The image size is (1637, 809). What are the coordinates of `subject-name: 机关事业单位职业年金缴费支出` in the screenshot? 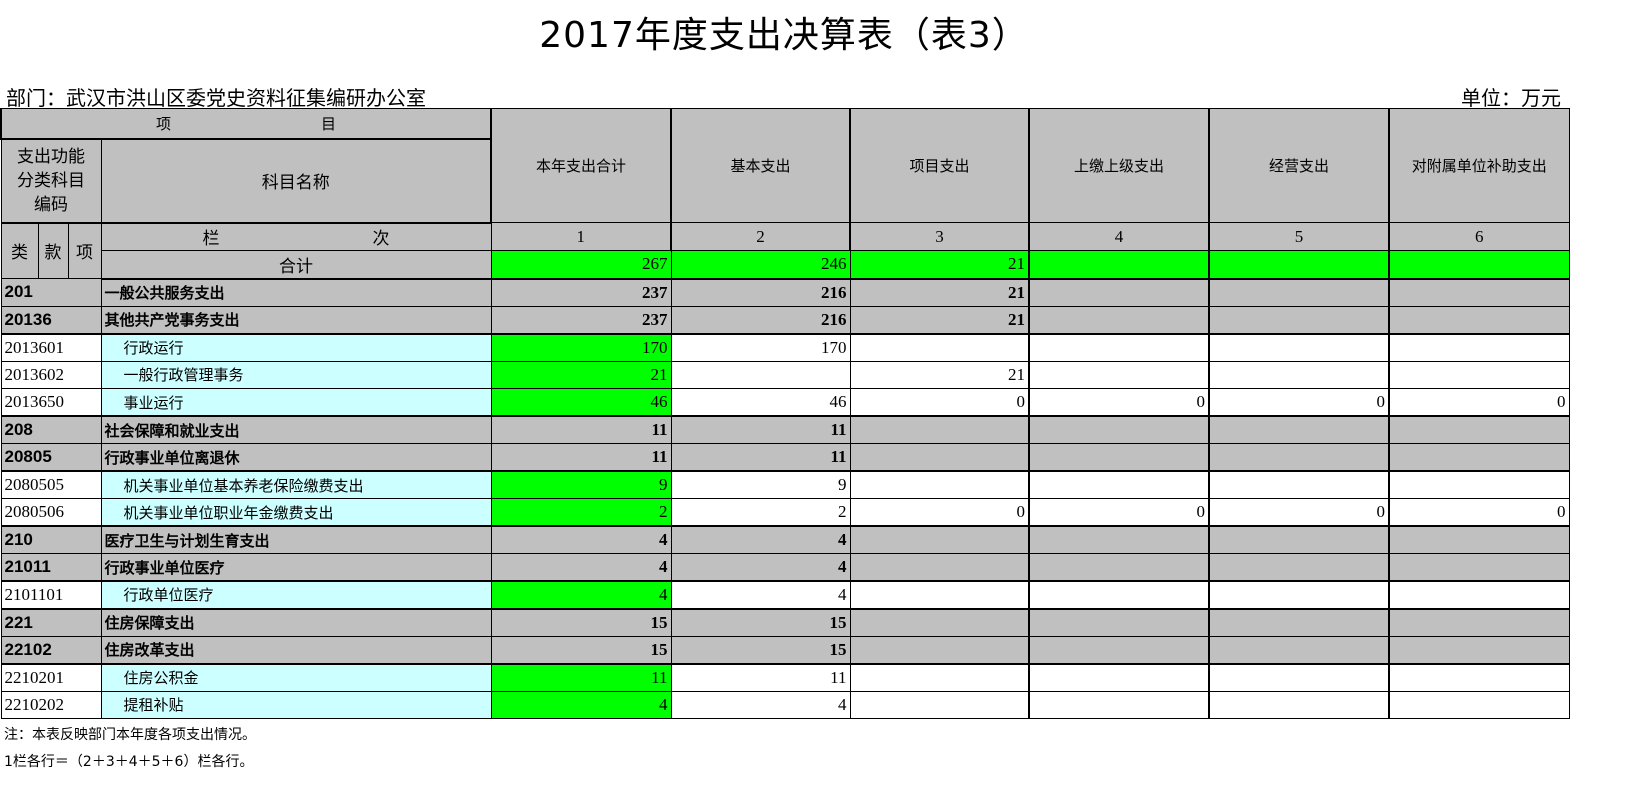 It's located at (296, 512).